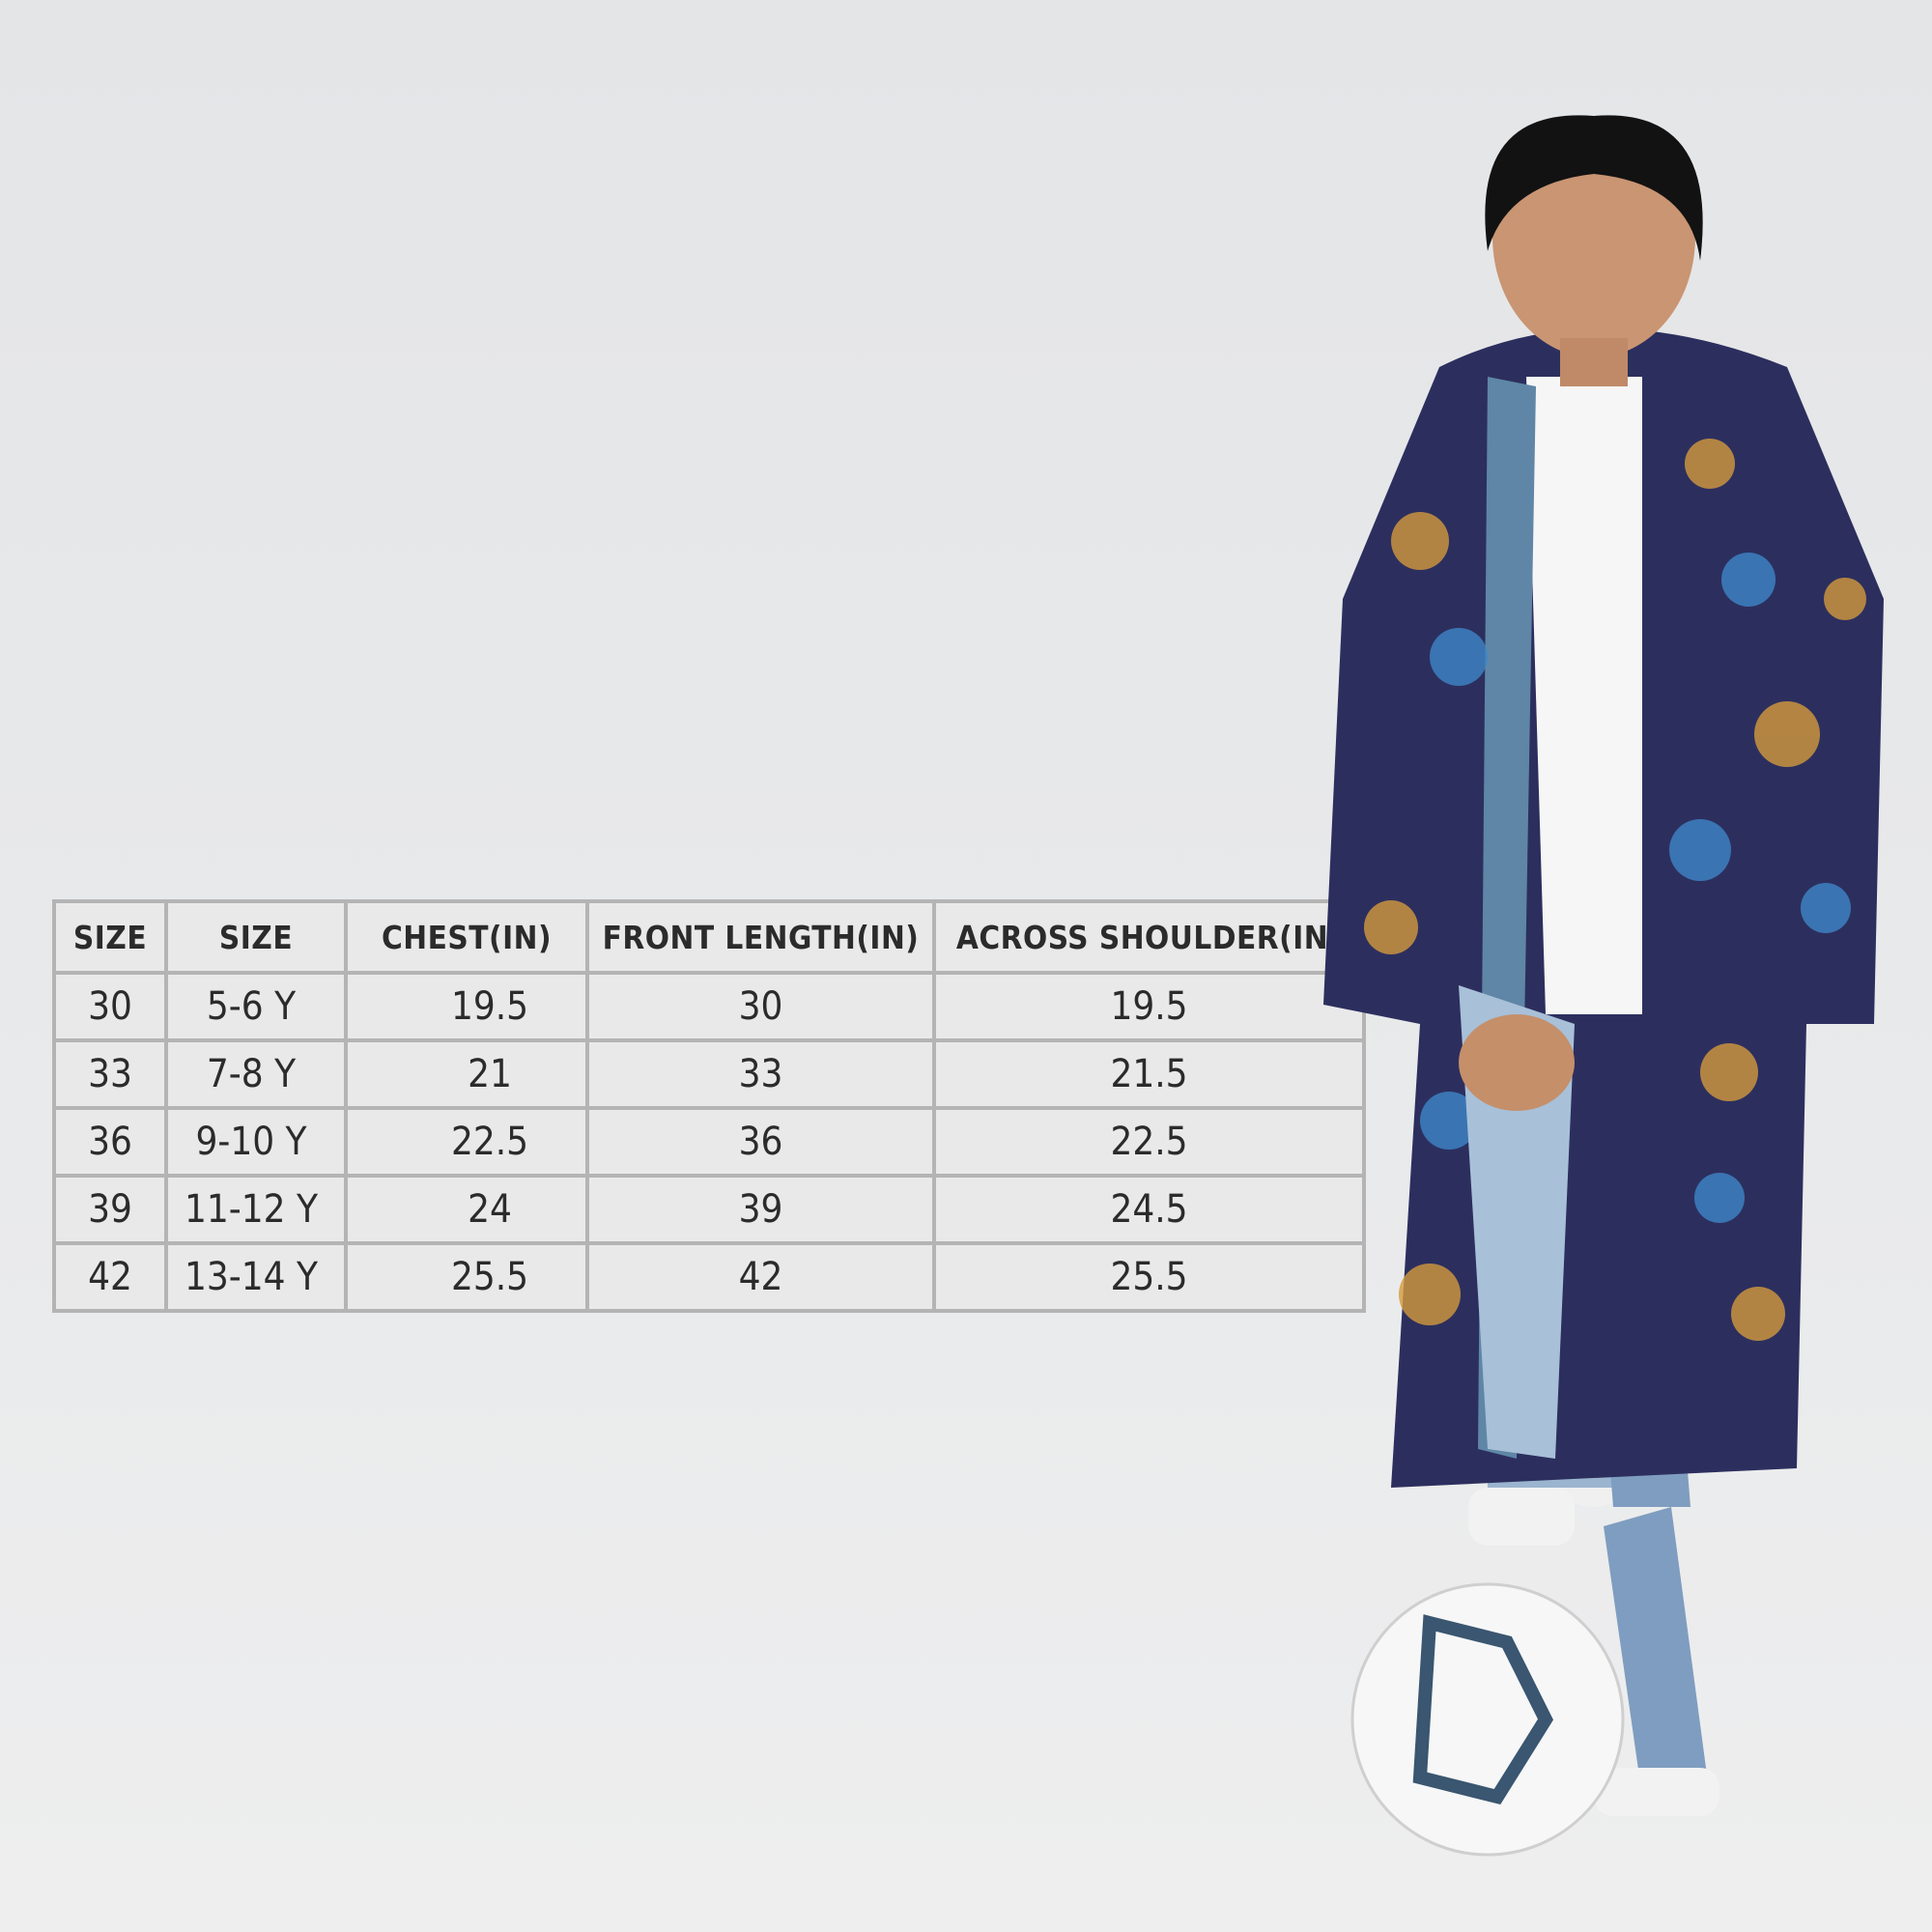 The height and width of the screenshot is (1932, 1932). I want to click on header-across-shoulder: ACROSS SHOULDER(IN), so click(1149, 937).